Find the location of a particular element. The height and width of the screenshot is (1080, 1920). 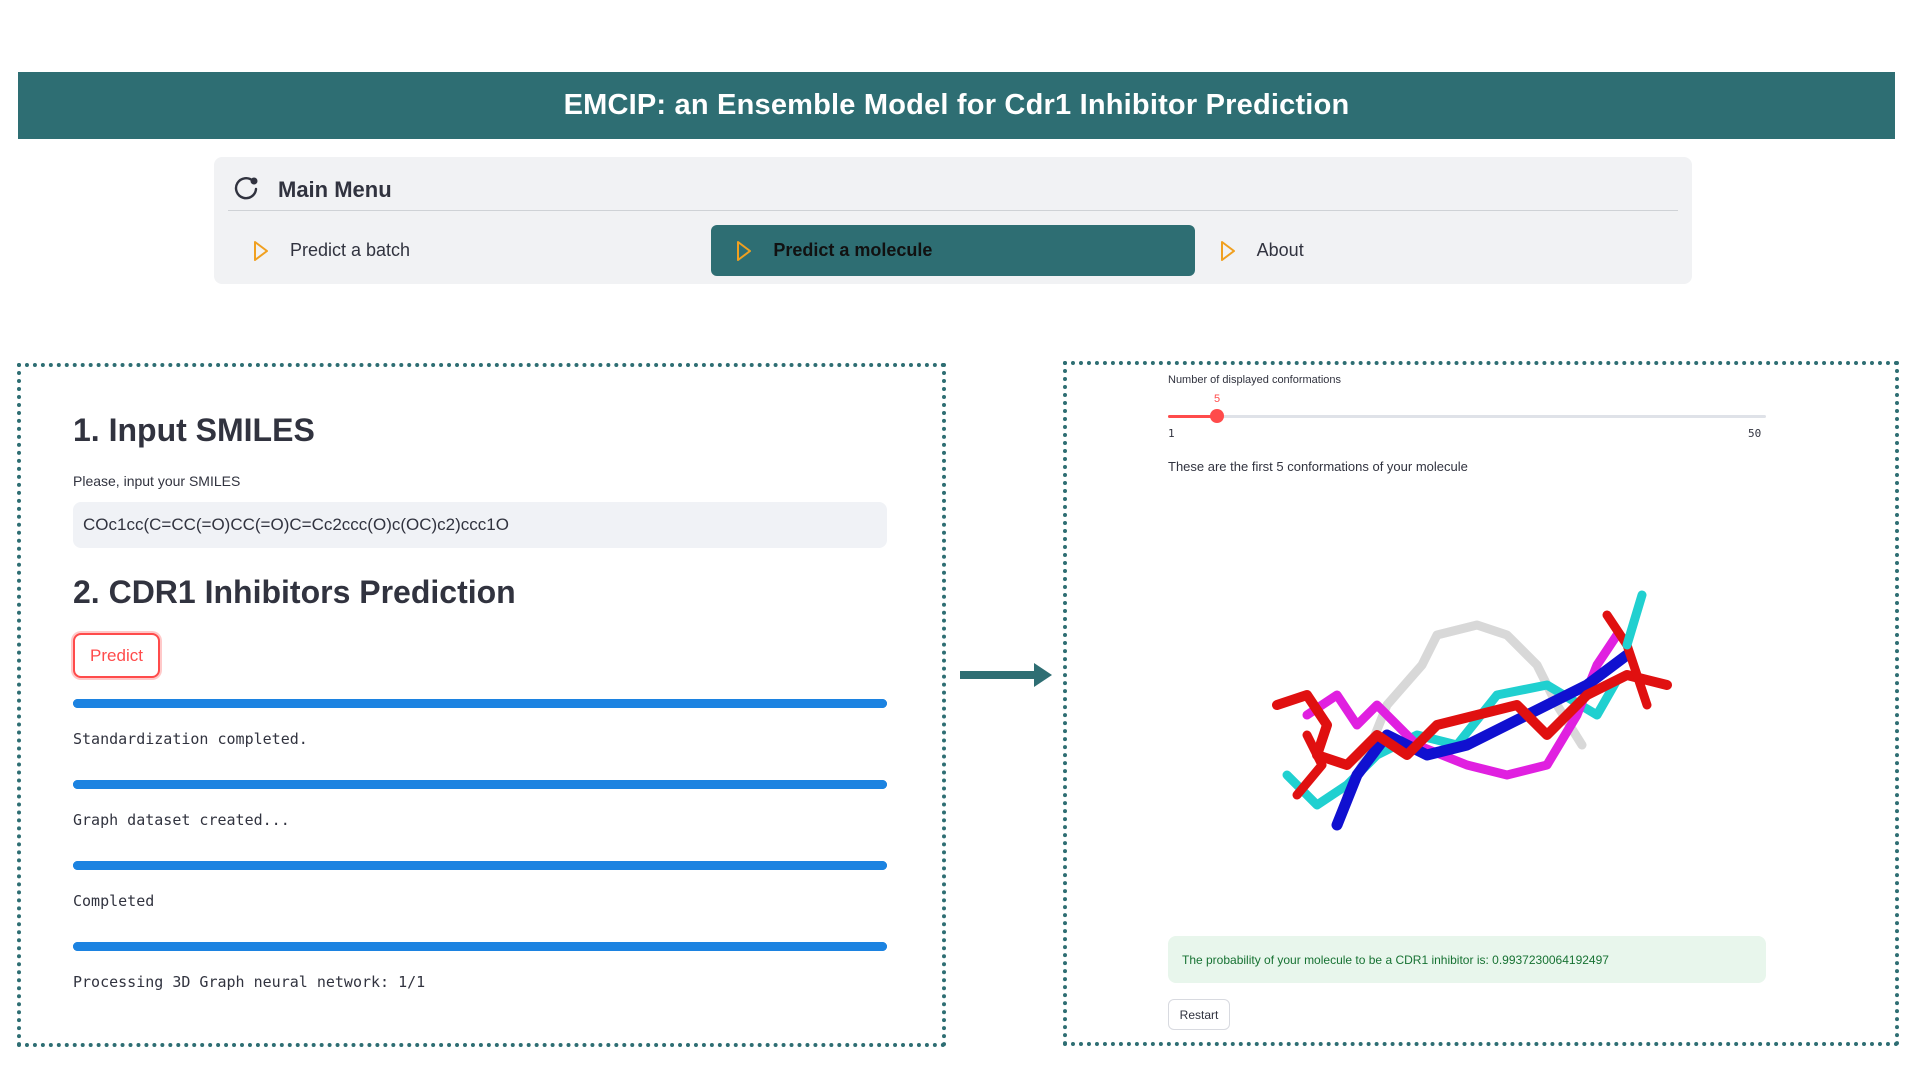

menu-item-about: About is located at coordinates (1436, 250).